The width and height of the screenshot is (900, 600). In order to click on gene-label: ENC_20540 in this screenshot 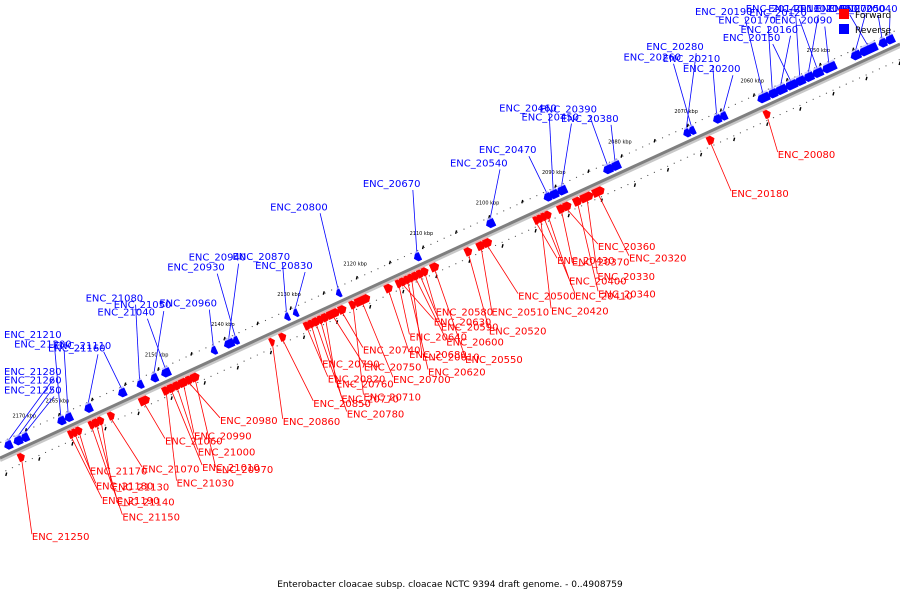, I will do `click(479, 163)`.